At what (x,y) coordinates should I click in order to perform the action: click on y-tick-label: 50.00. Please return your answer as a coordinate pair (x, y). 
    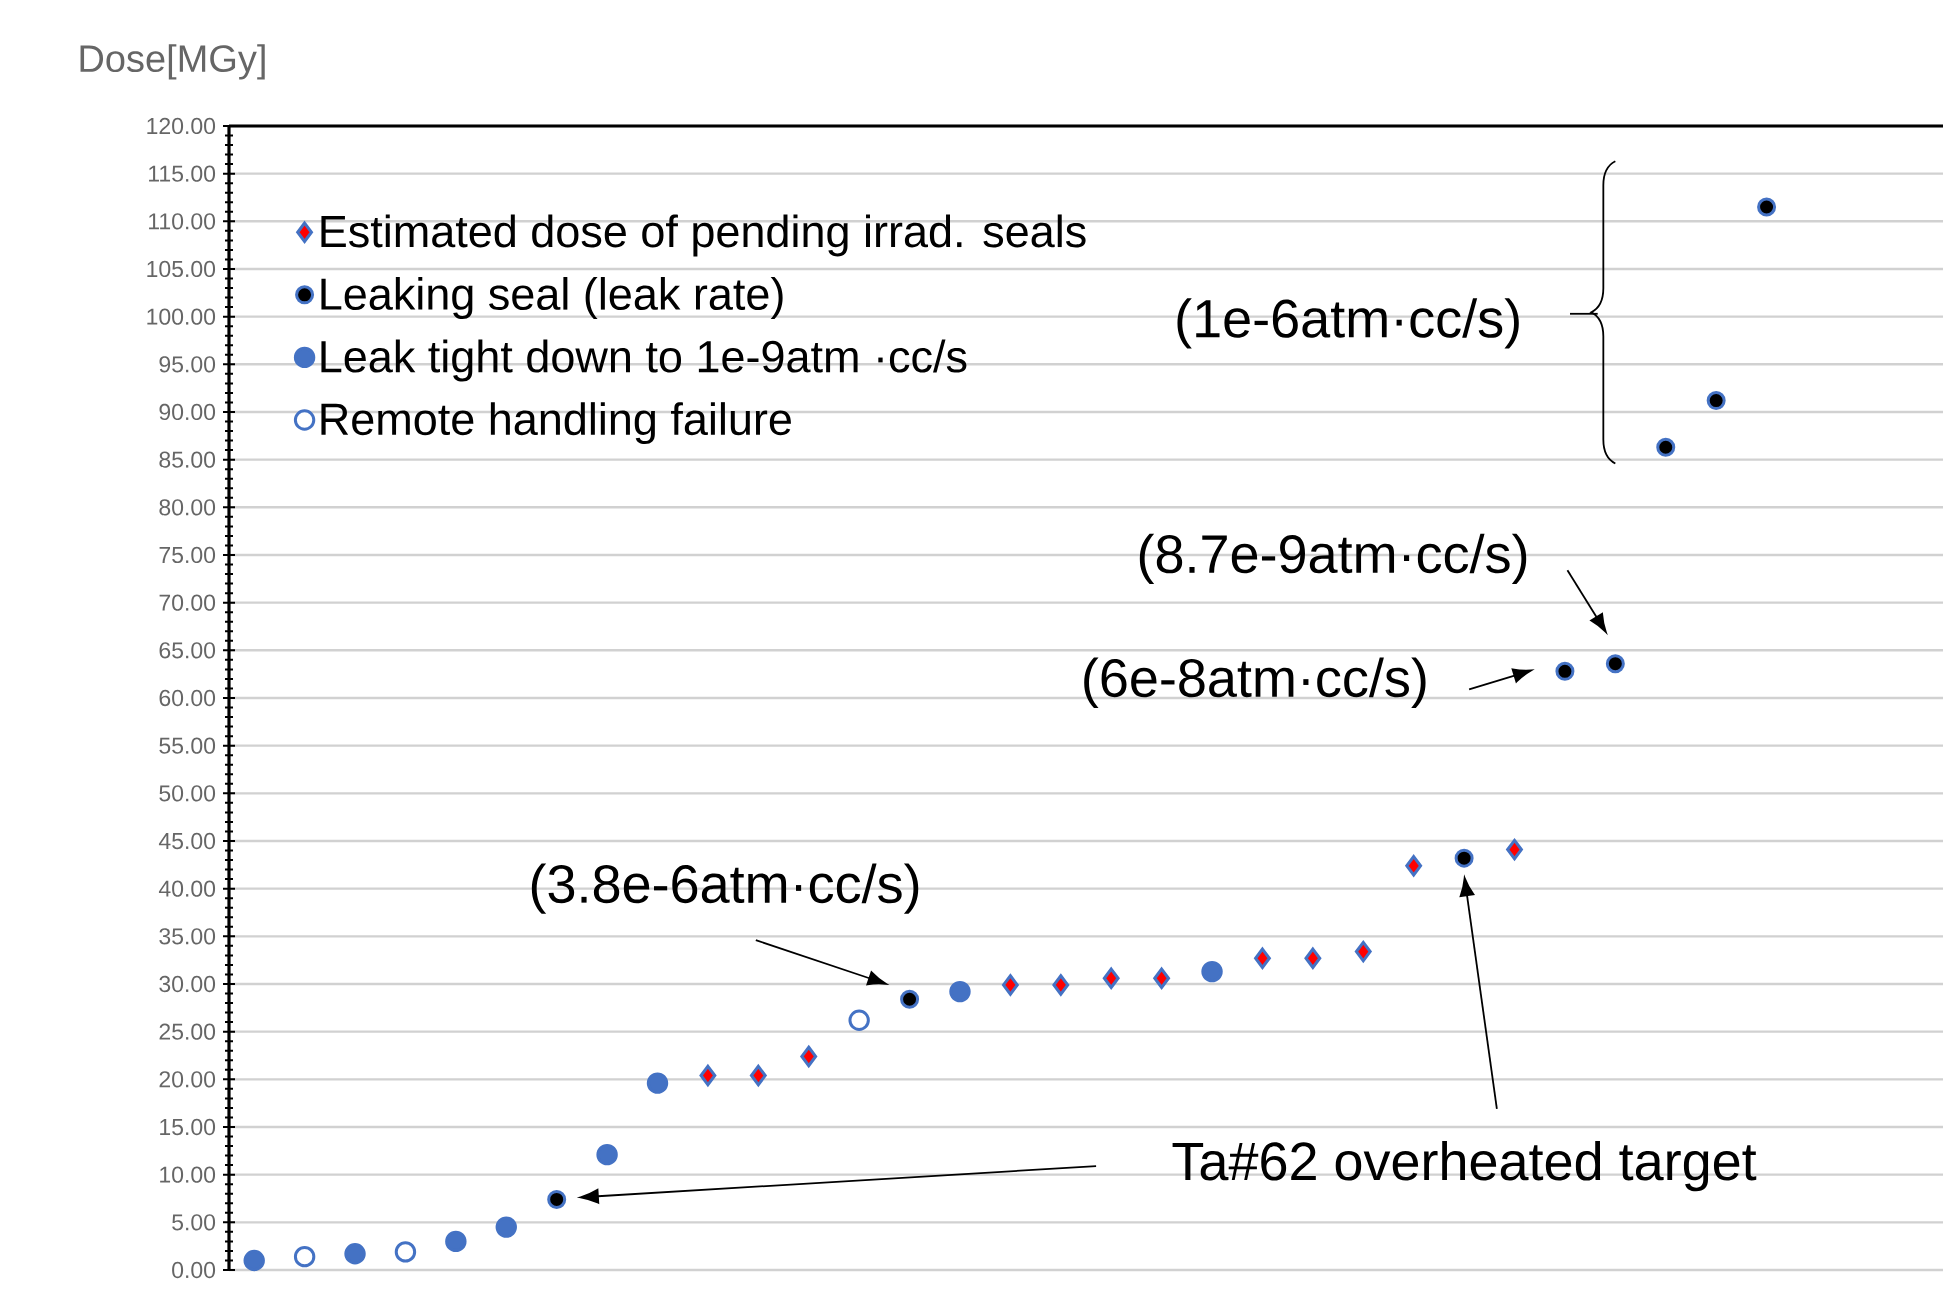
    Looking at the image, I should click on (187, 793).